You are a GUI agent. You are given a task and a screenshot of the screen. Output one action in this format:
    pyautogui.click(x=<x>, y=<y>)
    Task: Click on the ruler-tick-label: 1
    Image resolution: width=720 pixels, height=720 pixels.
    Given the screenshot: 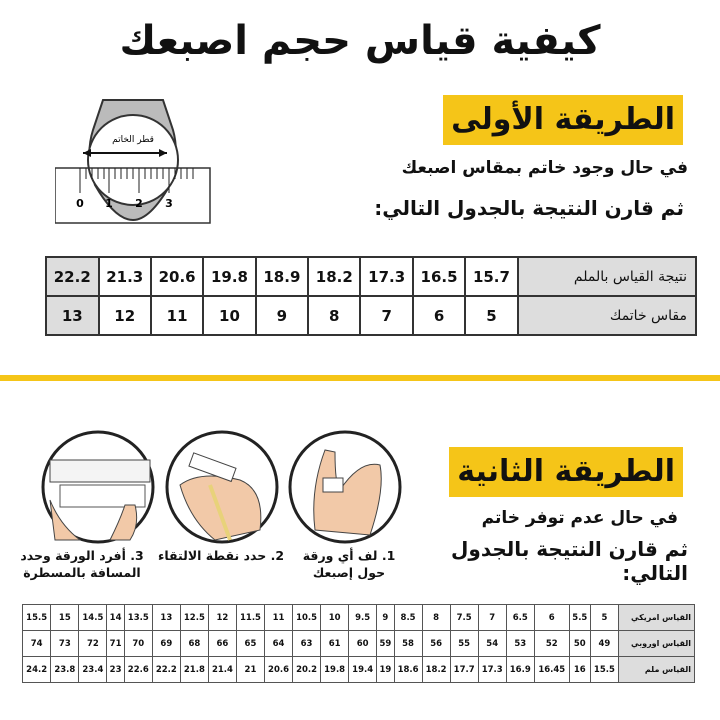 What is the action you would take?
    pyautogui.click(x=109, y=203)
    